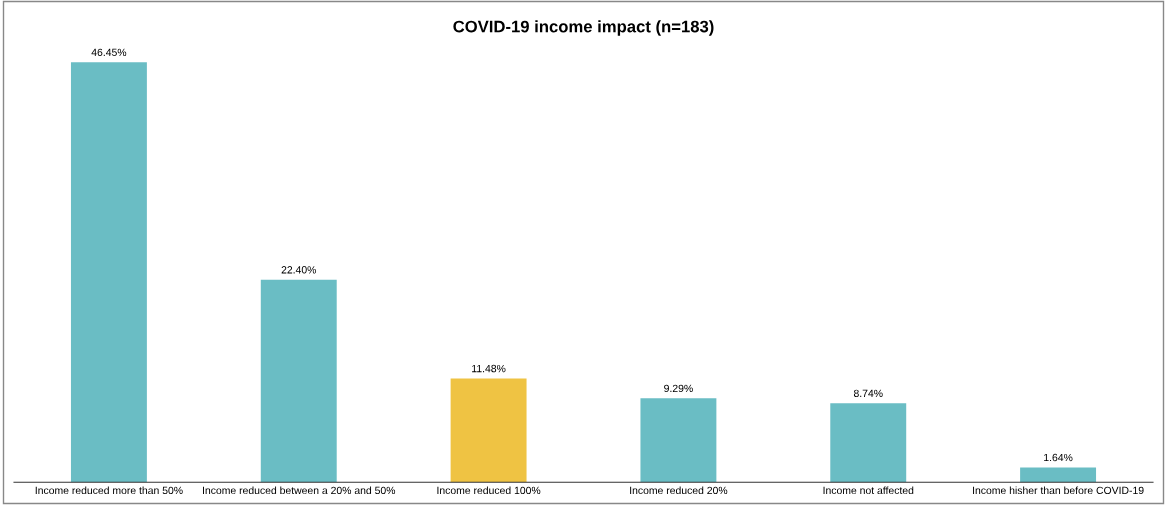  Describe the element at coordinates (109, 490) in the screenshot. I see `x-tick-label: Income reduced more than 50%` at that location.